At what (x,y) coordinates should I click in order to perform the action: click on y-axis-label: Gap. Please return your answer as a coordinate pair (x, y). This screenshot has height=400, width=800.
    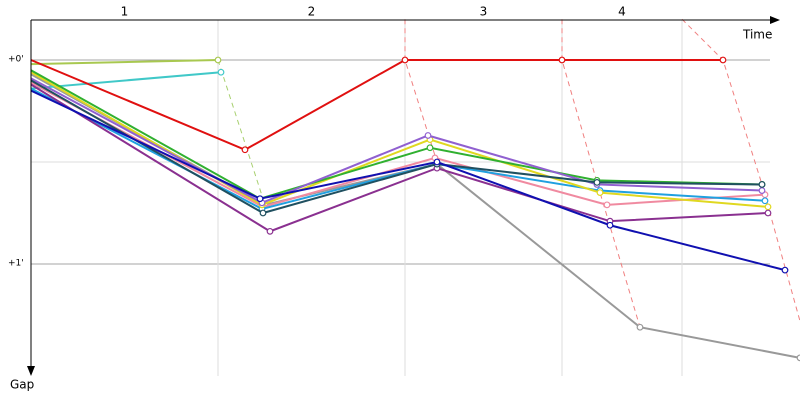
    Looking at the image, I should click on (22, 385).